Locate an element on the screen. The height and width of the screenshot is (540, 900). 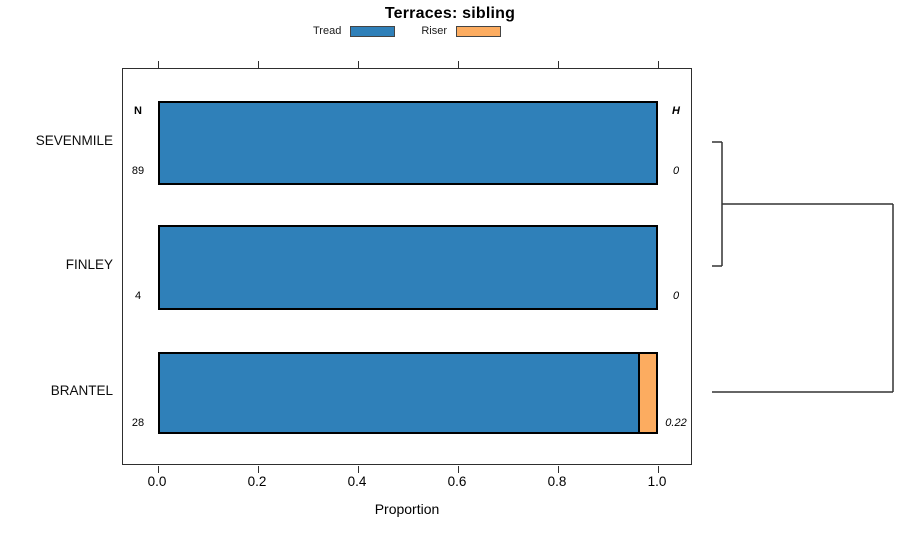
x-axis-label: Proportion is located at coordinates (407, 509).